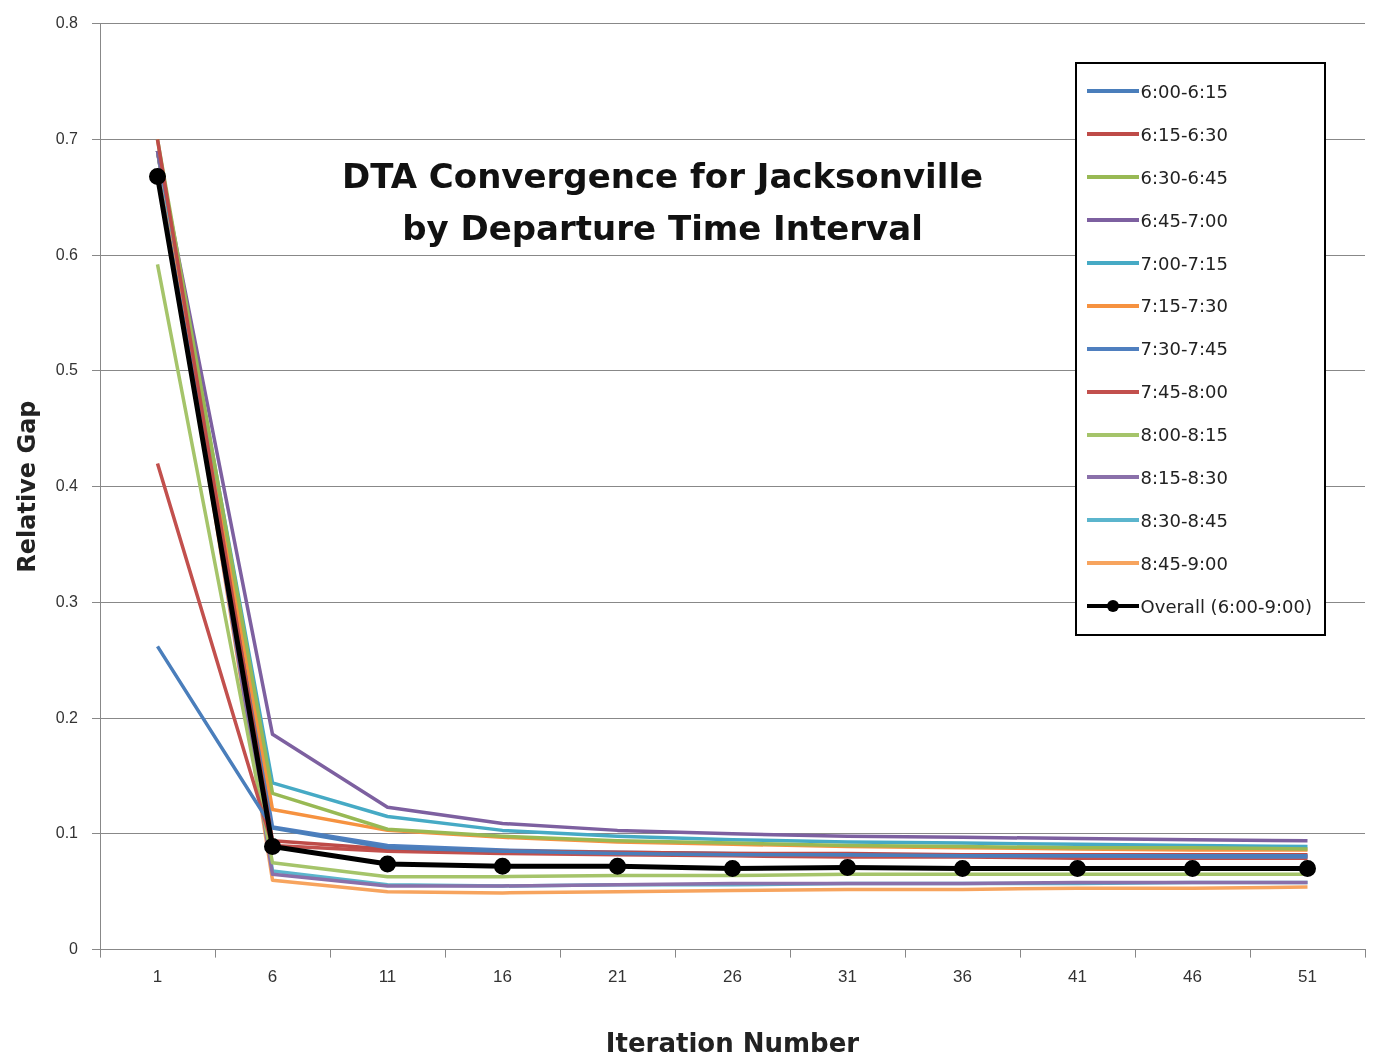  Describe the element at coordinates (1184, 220) in the screenshot. I see `legend-label: 6:45-7:00` at that location.